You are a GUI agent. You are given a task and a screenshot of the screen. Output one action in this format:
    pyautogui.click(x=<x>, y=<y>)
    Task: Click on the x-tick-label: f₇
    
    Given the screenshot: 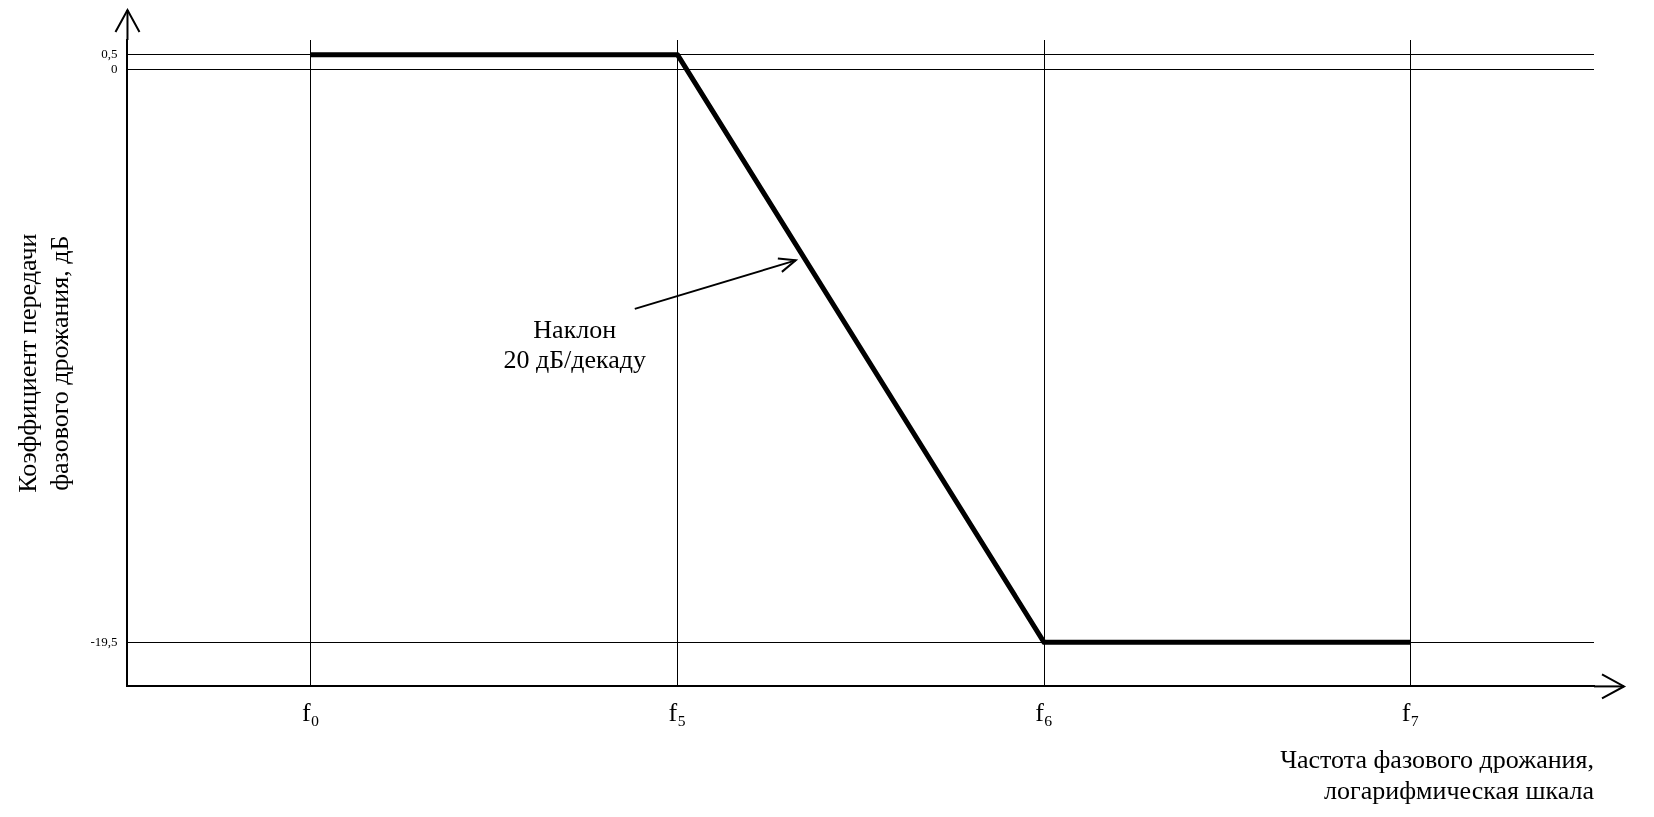 What is the action you would take?
    pyautogui.click(x=1410, y=712)
    